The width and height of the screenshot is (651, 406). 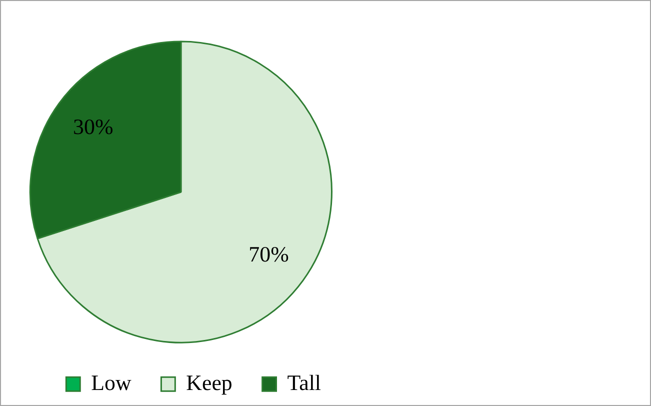 I want to click on data-label: 30%, so click(x=93, y=127).